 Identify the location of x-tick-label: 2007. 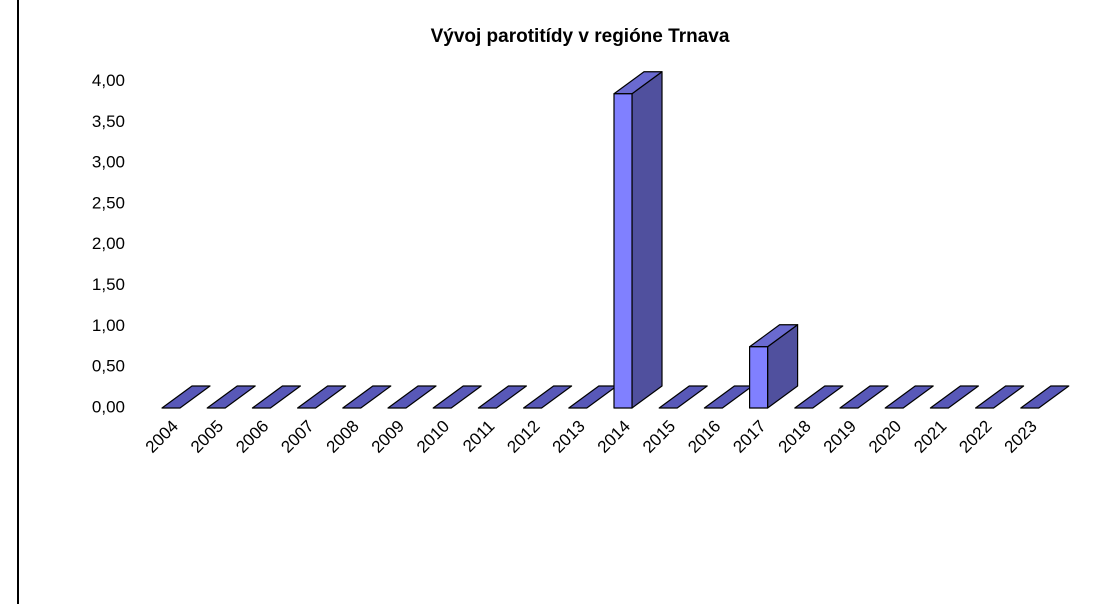
(297, 437).